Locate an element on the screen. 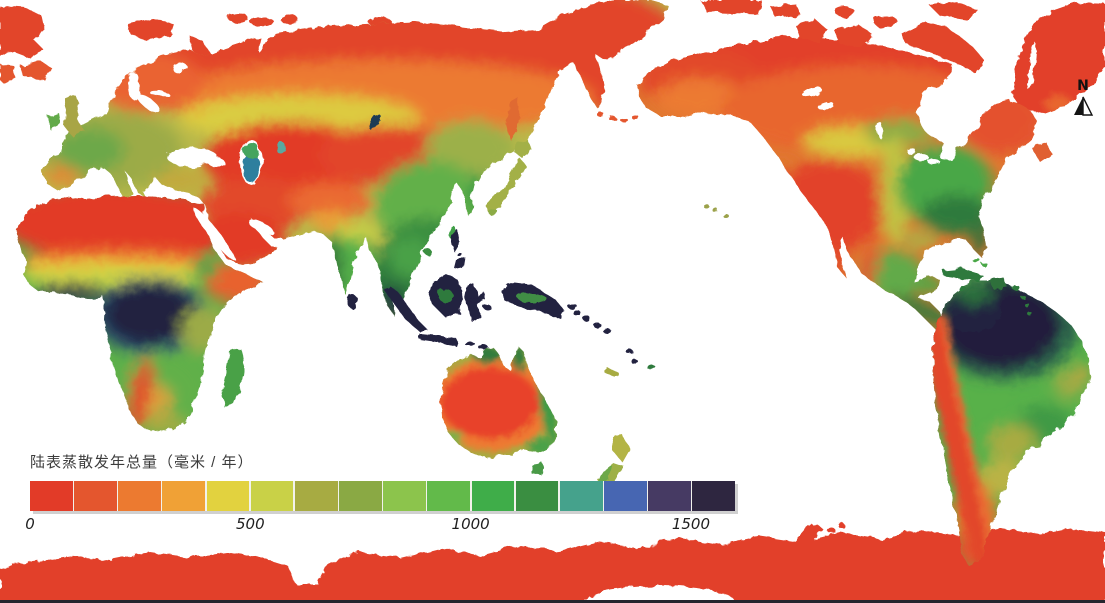 This screenshot has width=1105, height=603. aleutian-islands is located at coordinates (618, 117).